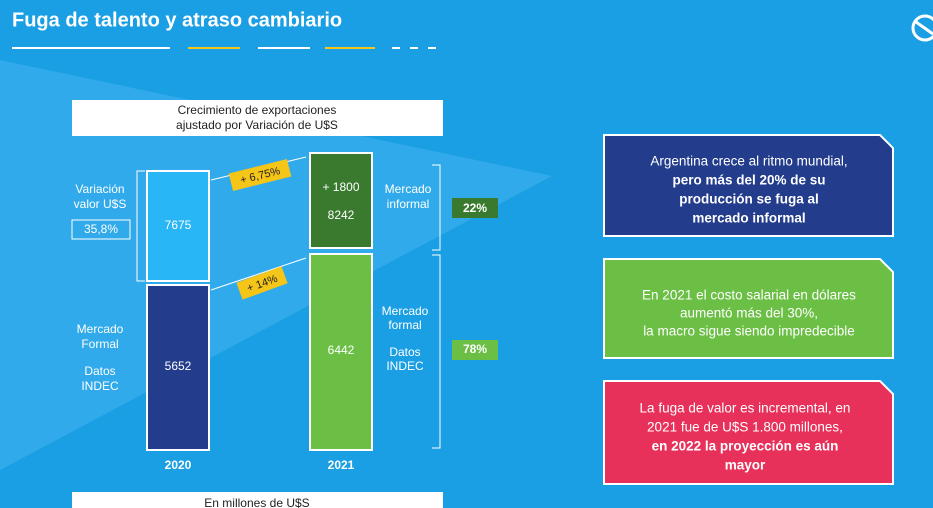 This screenshot has width=933, height=508. Describe the element at coordinates (749, 331) in the screenshot. I see `panel-text: la macro sigue siendo impredecible` at that location.